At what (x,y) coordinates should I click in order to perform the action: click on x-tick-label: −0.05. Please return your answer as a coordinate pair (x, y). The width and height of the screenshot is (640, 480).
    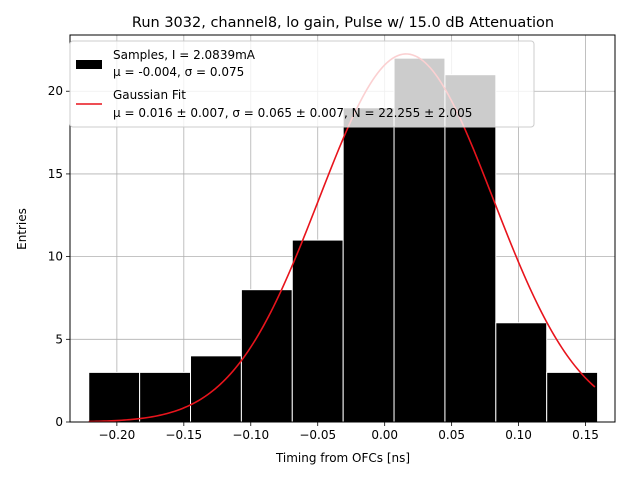
    Looking at the image, I should click on (317, 435).